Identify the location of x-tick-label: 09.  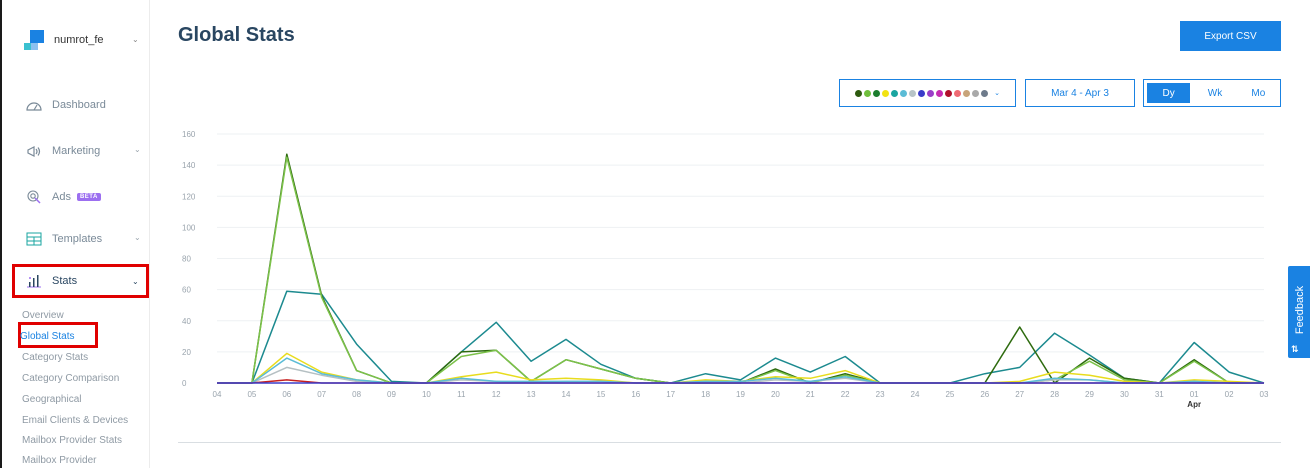
(391, 394).